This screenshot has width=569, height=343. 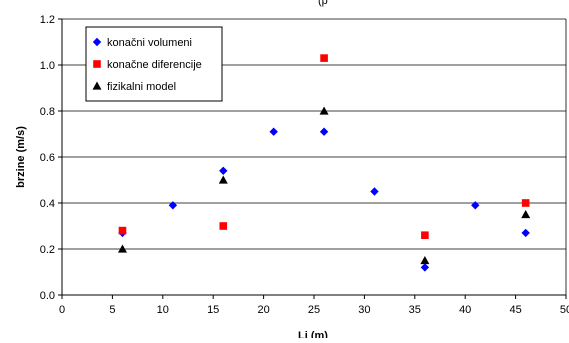 I want to click on x-tick-label: 40, so click(x=465, y=310).